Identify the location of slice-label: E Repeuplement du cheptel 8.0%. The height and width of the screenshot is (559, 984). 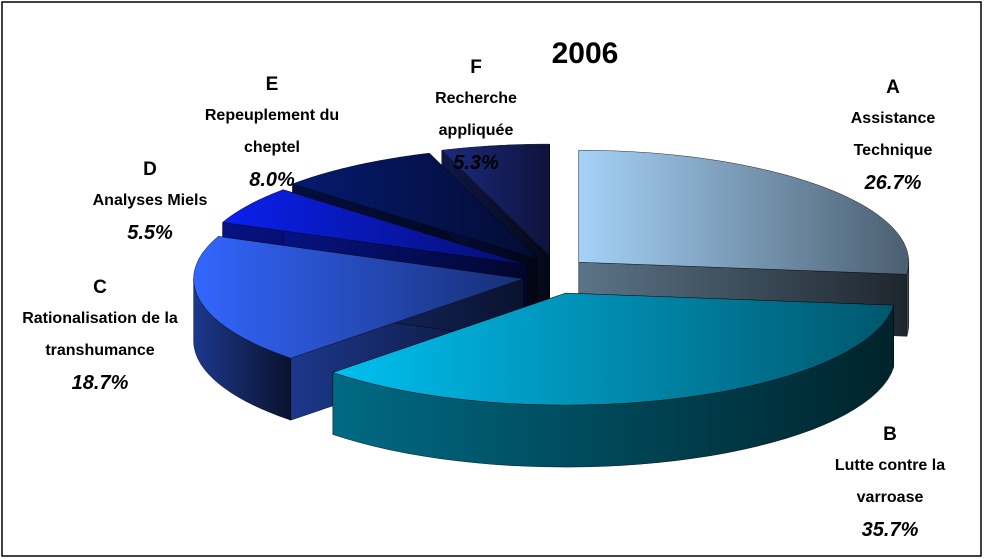
(272, 133).